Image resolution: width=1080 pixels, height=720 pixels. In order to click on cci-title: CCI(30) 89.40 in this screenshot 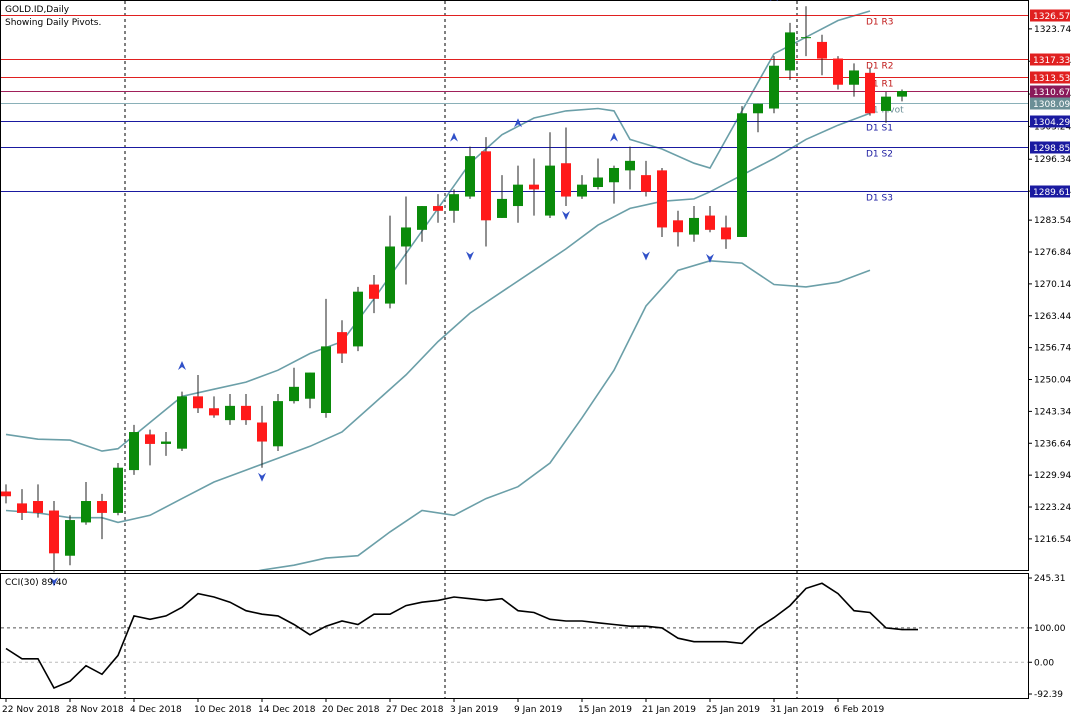, I will do `click(36, 583)`.